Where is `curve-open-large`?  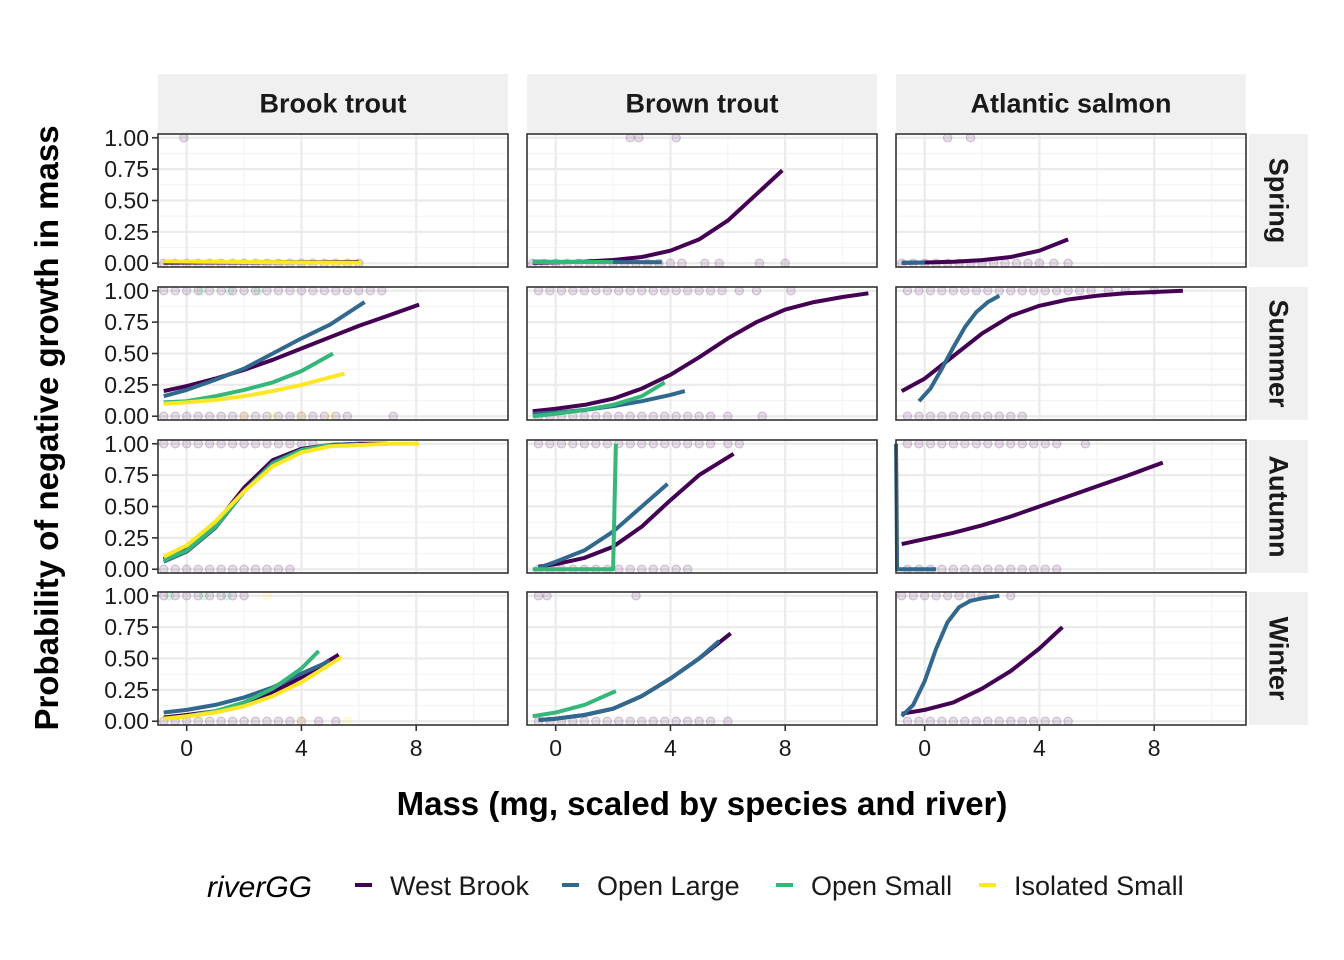
curve-open-large is located at coordinates (629, 680).